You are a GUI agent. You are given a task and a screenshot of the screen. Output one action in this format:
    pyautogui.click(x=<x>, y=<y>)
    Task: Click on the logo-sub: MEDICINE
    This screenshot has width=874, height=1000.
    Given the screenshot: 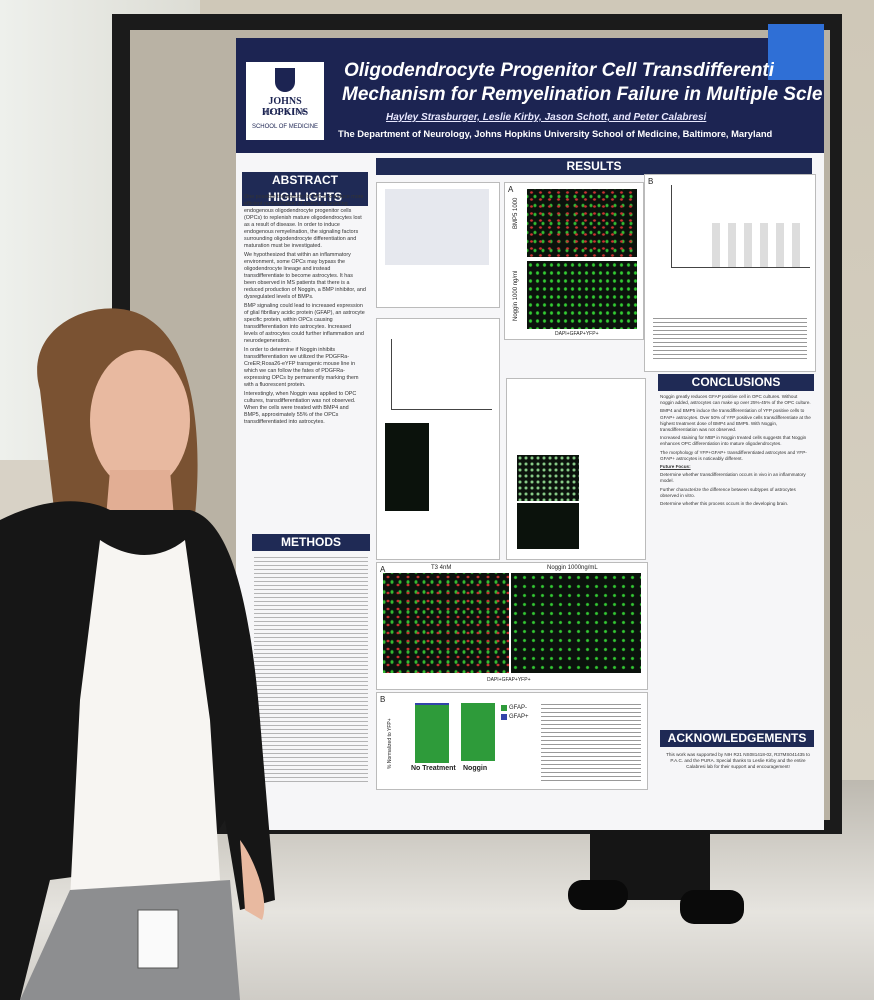 What is the action you would take?
    pyautogui.click(x=285, y=113)
    